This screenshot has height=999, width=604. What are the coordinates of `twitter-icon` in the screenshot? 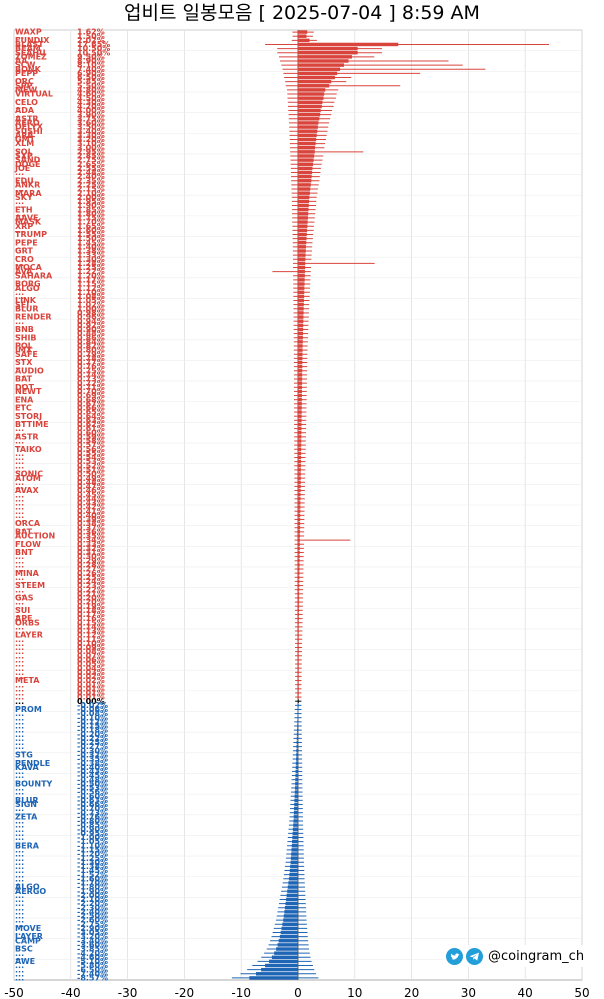 It's located at (454, 956).